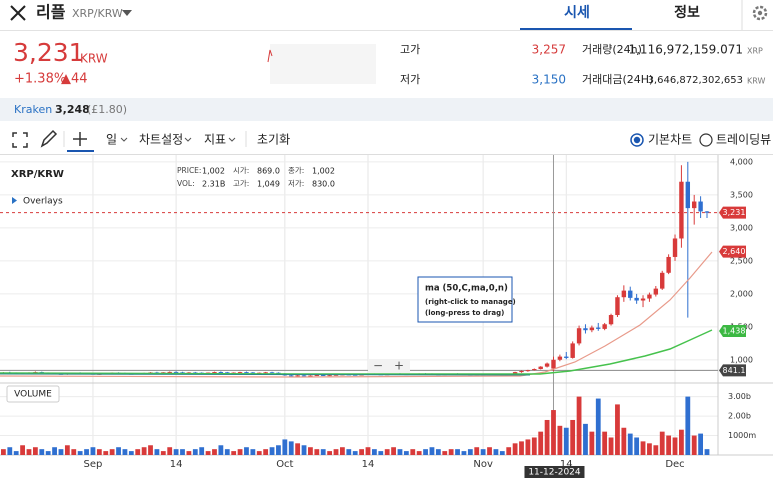 The image size is (773, 481). I want to click on tradingview-option: 트레이딩뷰, so click(743, 140).